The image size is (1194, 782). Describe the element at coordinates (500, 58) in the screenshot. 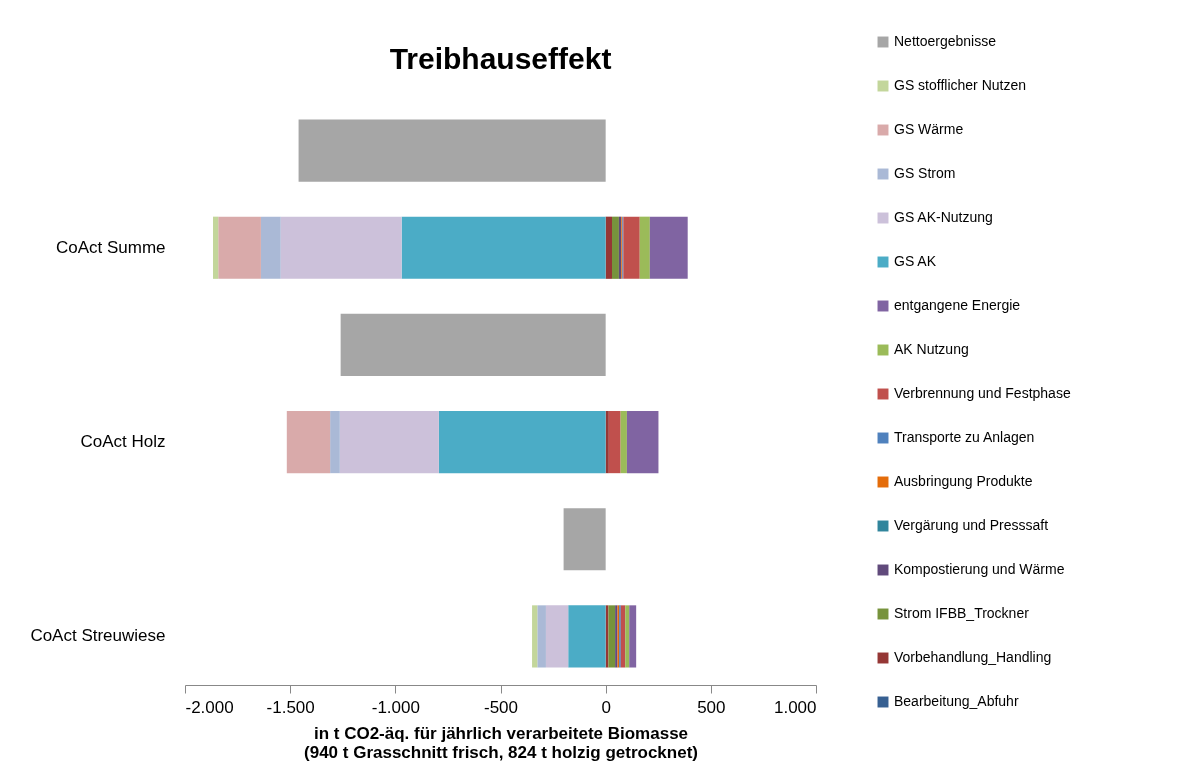

I see `chart-title: Treibhauseffekt` at that location.